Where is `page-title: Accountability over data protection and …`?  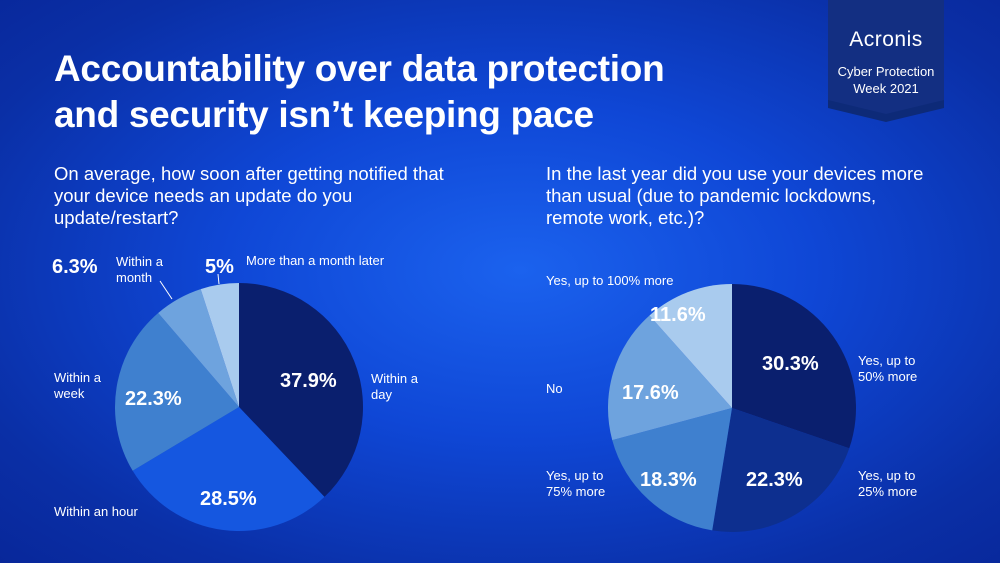 page-title: Accountability over data protection and … is located at coordinates (424, 92).